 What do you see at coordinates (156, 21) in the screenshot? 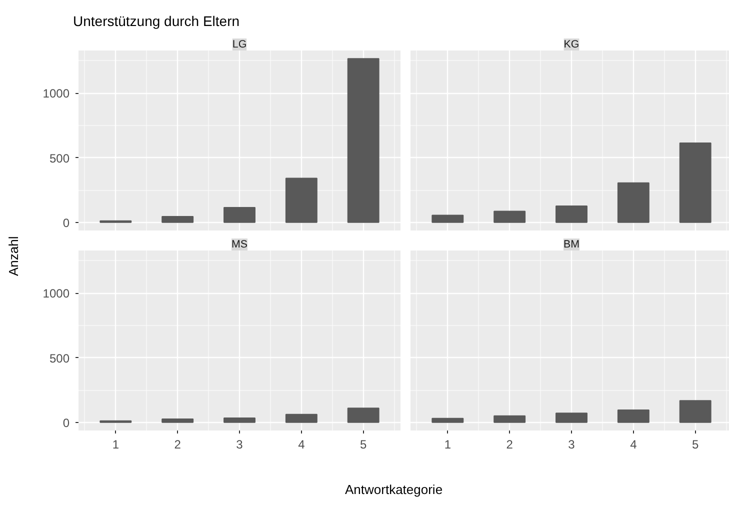
I see `text: Unterstützung durch Eltern` at bounding box center [156, 21].